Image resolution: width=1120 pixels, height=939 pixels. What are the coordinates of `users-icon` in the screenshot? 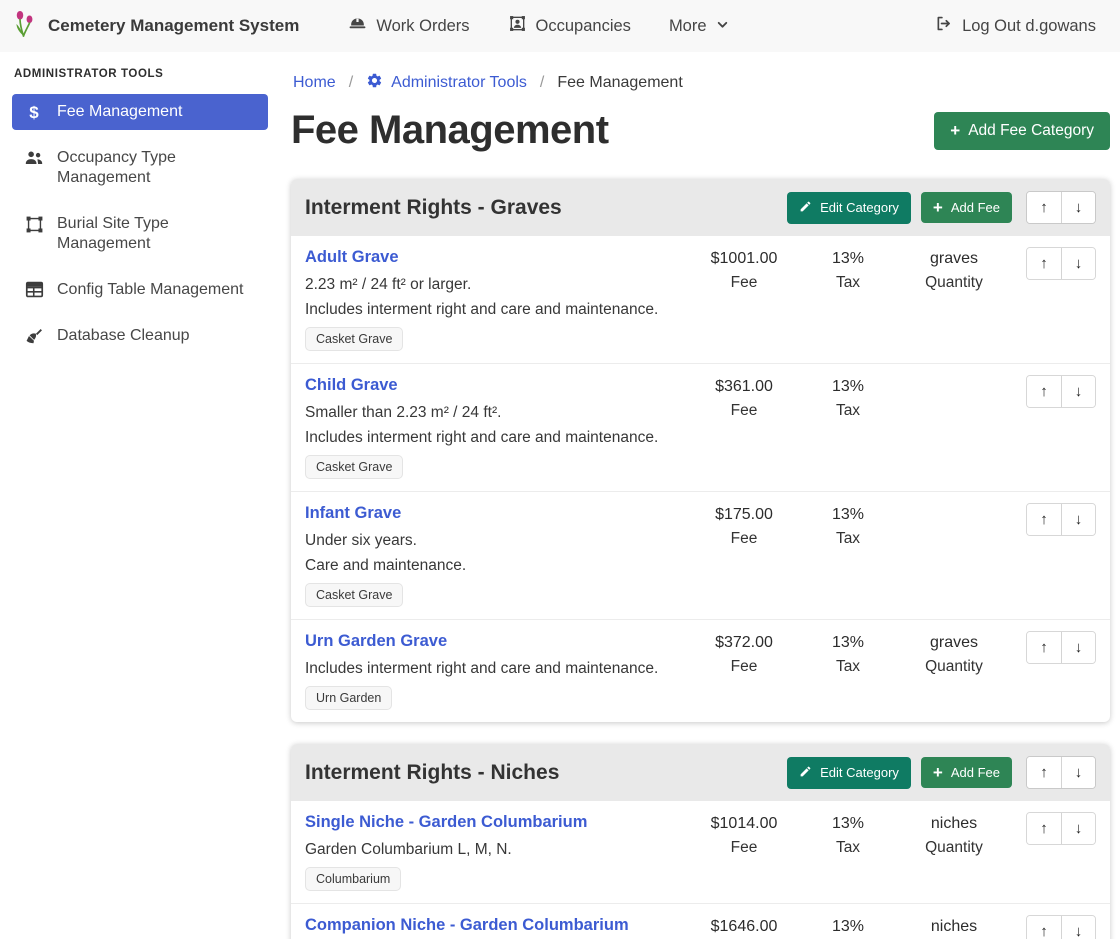 It's located at (34, 158).